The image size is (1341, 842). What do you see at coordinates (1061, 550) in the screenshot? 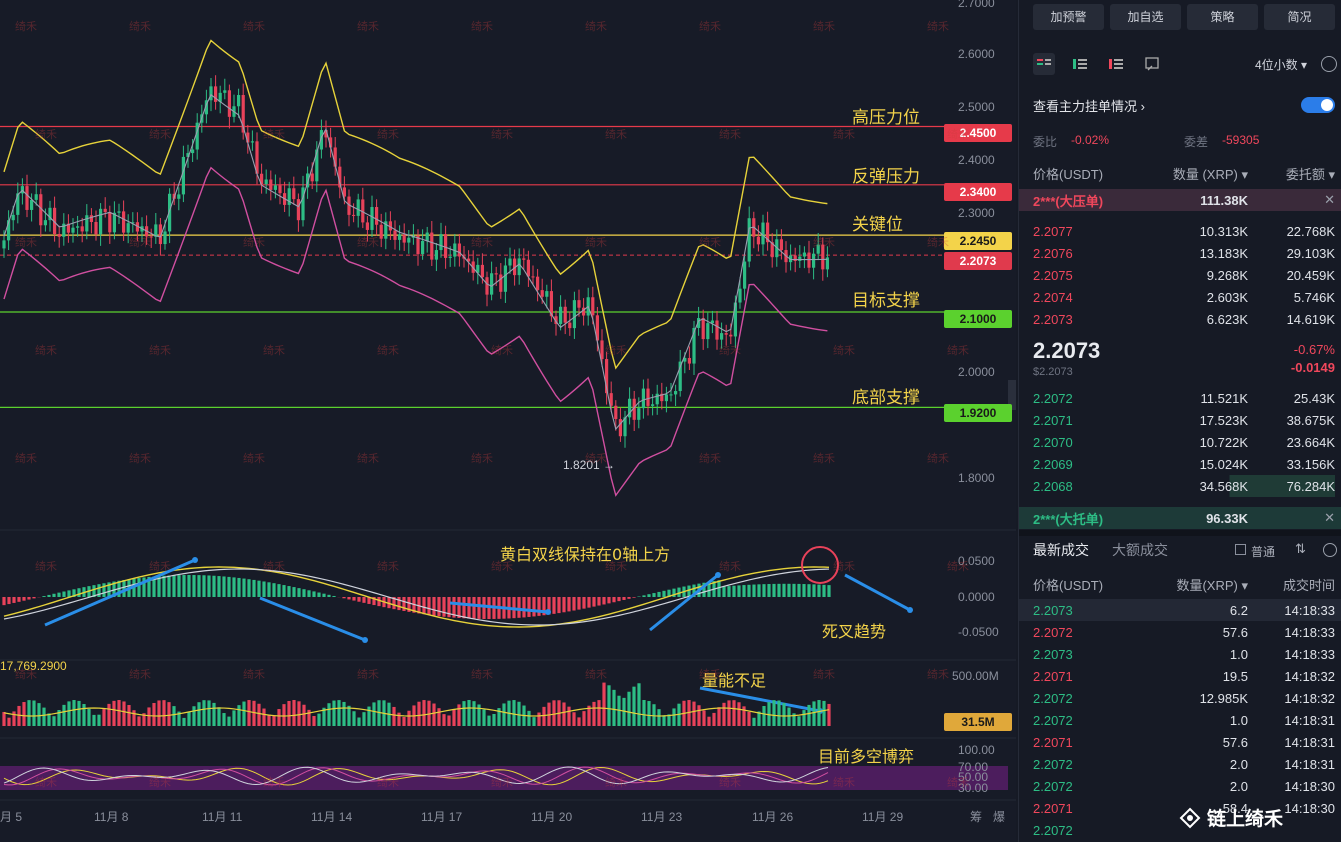
I see `tab-latest-trades: 最新成交` at bounding box center [1061, 550].